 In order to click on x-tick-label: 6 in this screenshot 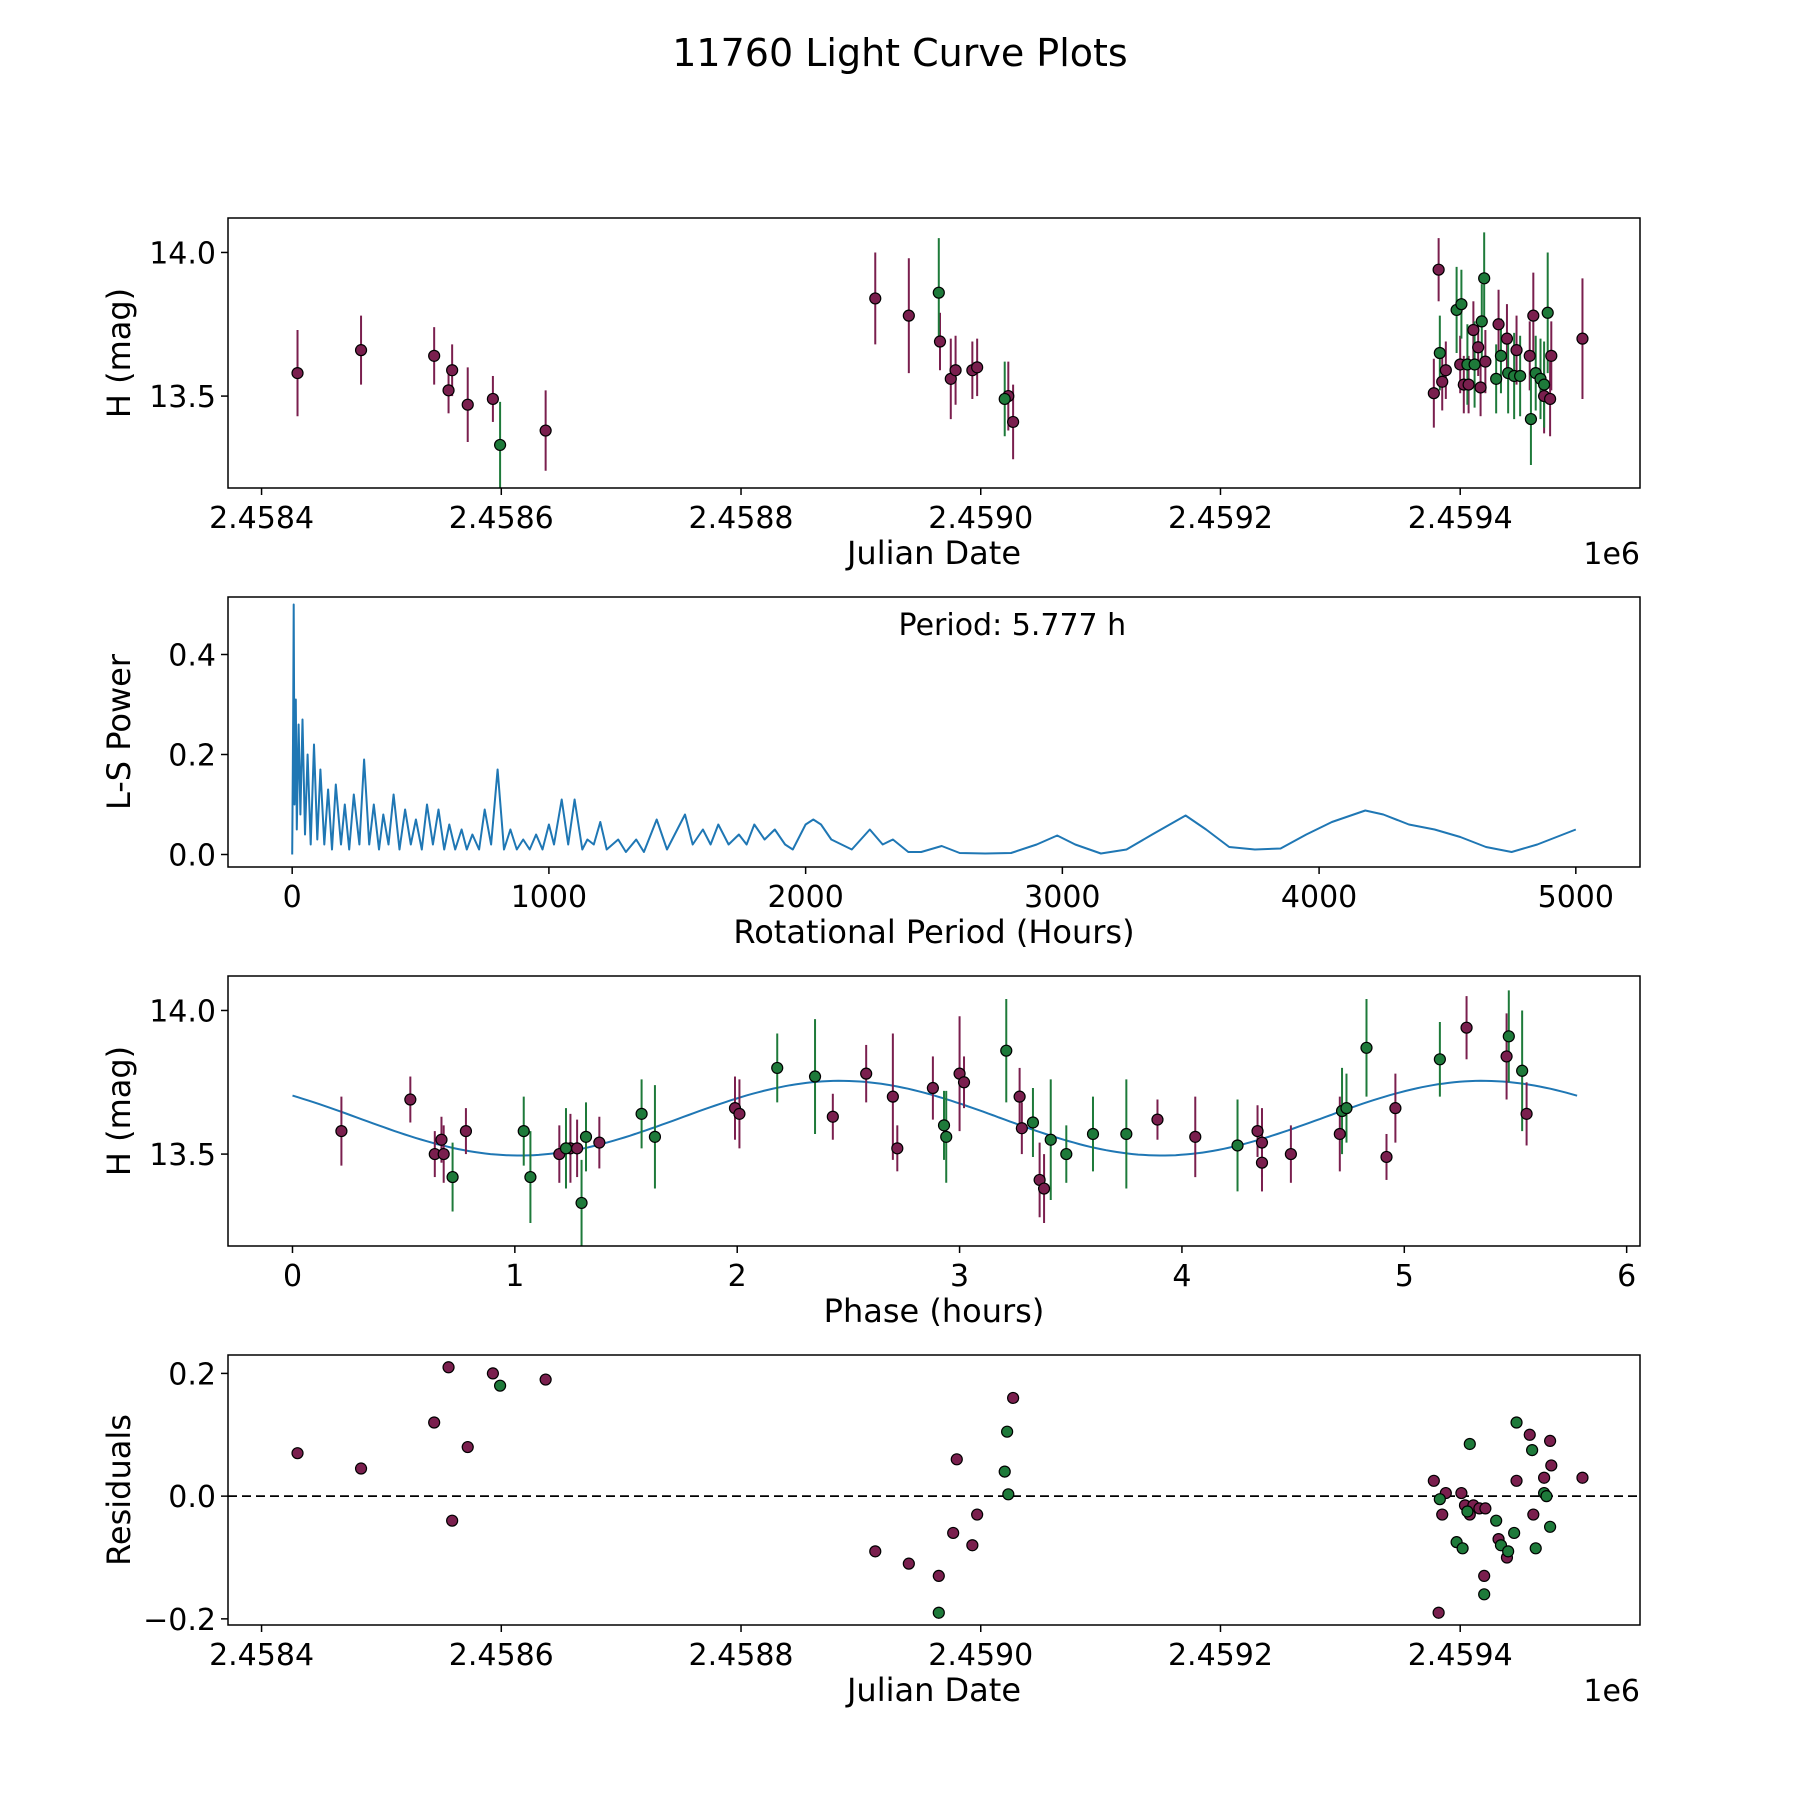, I will do `click(1626, 1276)`.